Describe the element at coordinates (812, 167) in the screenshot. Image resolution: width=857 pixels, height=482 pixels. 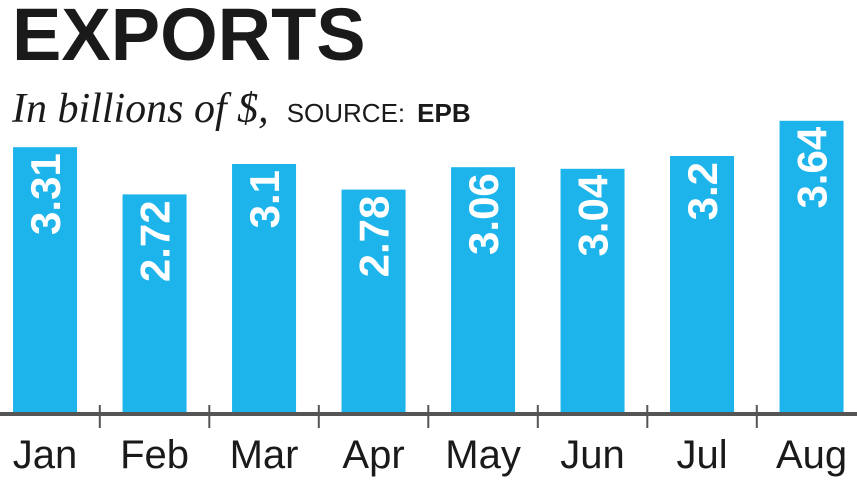
I see `value-label: 3.64` at that location.